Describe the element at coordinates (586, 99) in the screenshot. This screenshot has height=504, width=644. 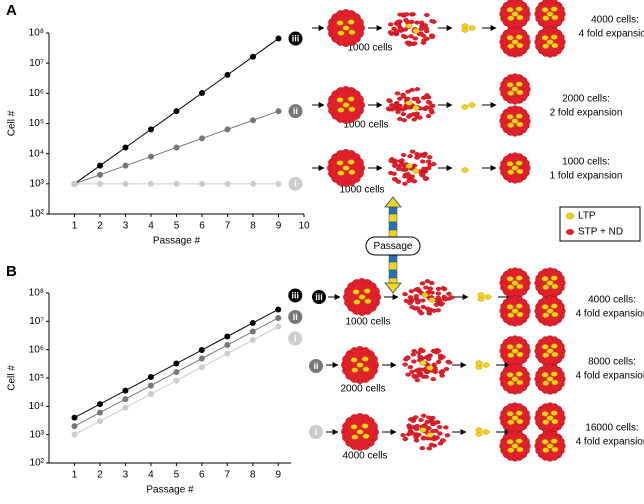
I see `output-label: 2000 cells:` at that location.